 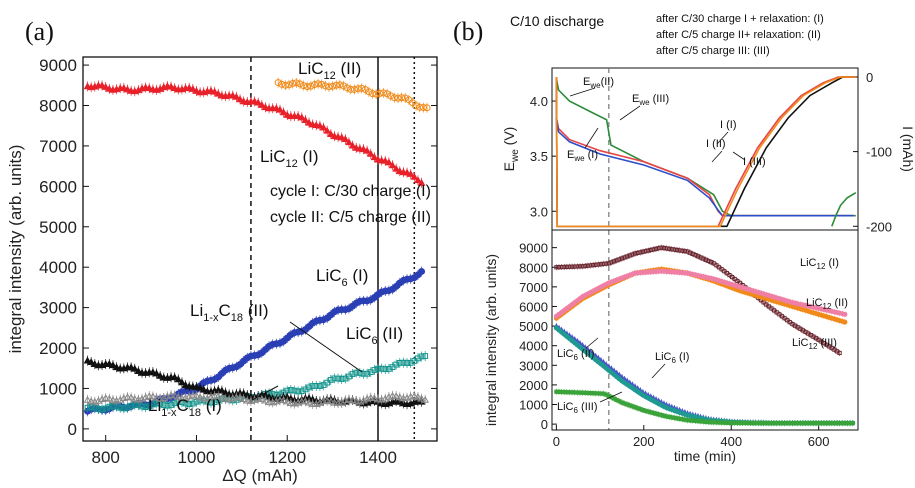 What do you see at coordinates (533, 306) in the screenshot?
I see `y-tick-label: 6000` at bounding box center [533, 306].